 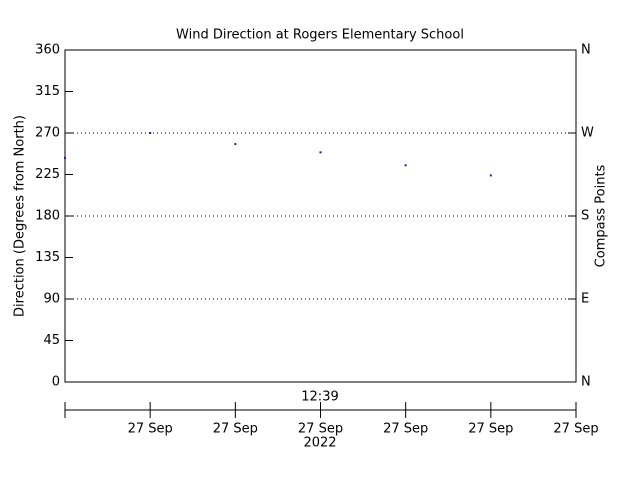 I want to click on y2-tick-label: E, so click(x=585, y=299).